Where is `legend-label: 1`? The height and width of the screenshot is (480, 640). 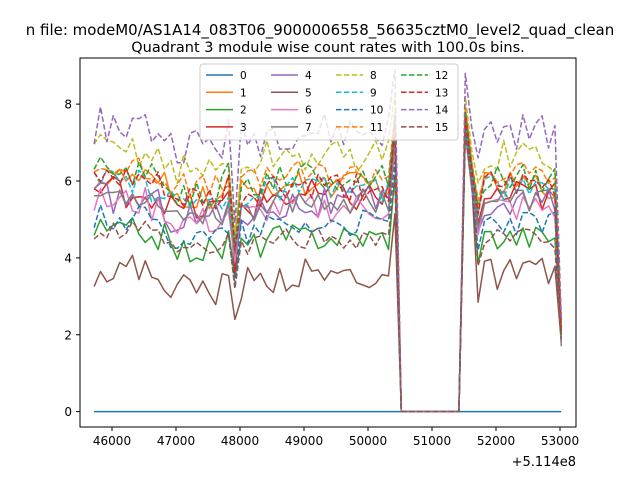 legend-label: 1 is located at coordinates (243, 93).